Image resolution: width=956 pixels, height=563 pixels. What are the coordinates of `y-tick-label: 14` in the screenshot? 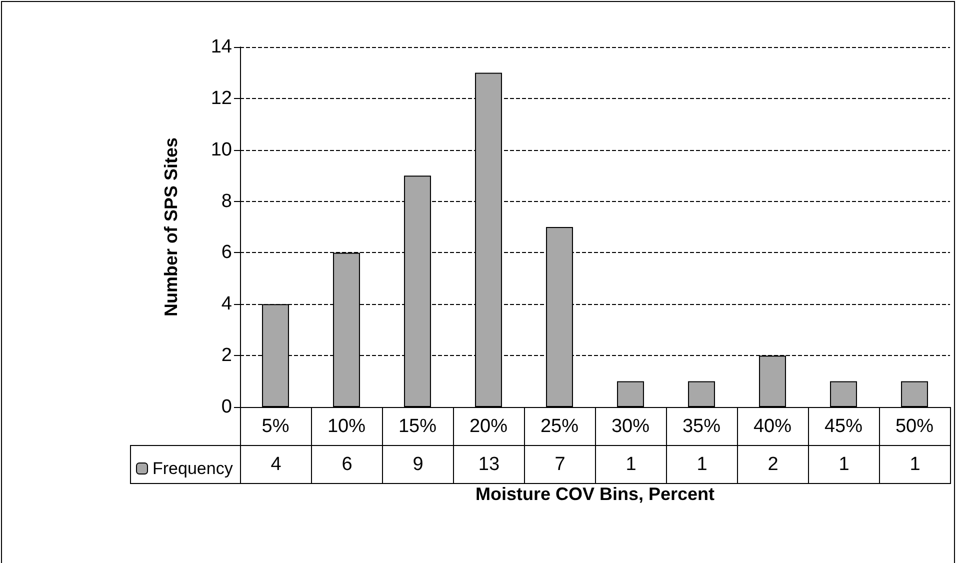 It's located at (221, 47).